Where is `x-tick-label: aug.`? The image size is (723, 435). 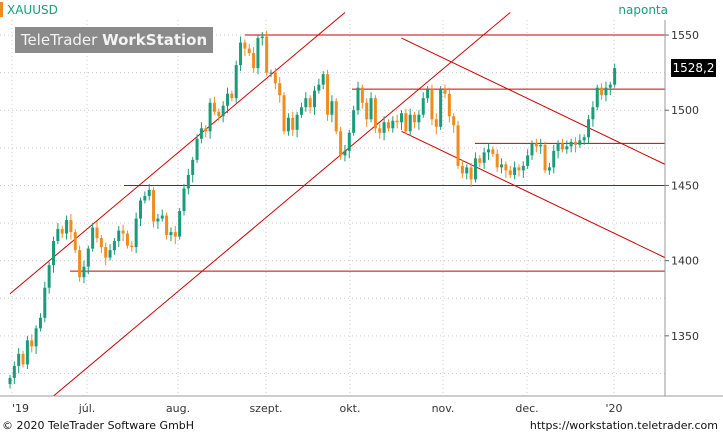
x-tick-label: aug. is located at coordinates (178, 408).